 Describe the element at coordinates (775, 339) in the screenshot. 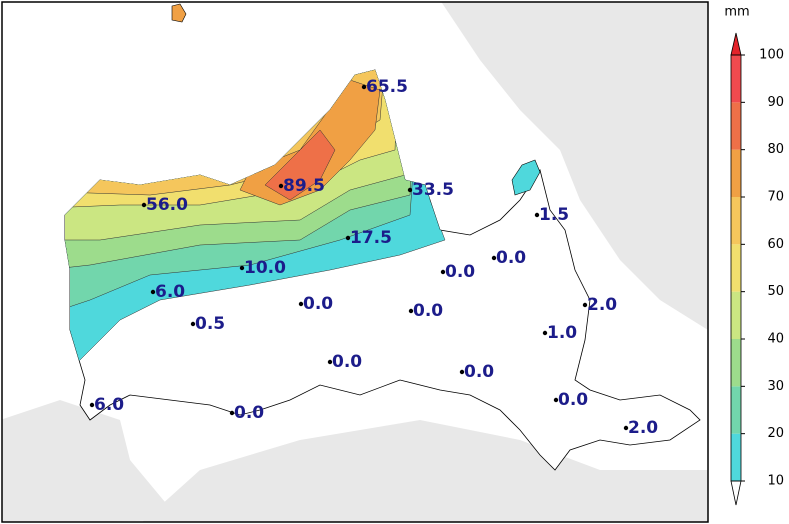

I see `colorbar-tick-label: 40` at that location.